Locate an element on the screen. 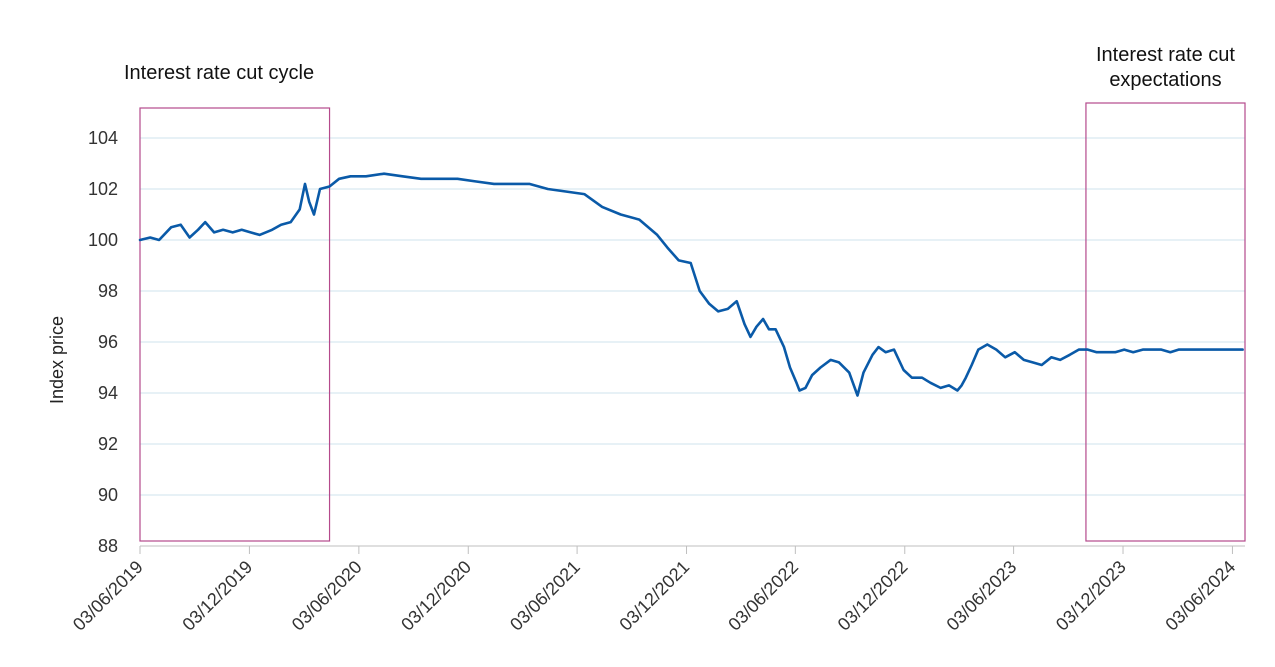  y-tick-label: 88 is located at coordinates (108, 546).